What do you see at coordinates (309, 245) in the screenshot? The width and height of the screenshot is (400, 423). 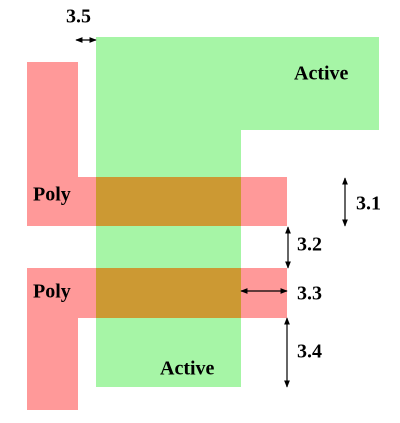 I see `rule-label: 3.2` at bounding box center [309, 245].